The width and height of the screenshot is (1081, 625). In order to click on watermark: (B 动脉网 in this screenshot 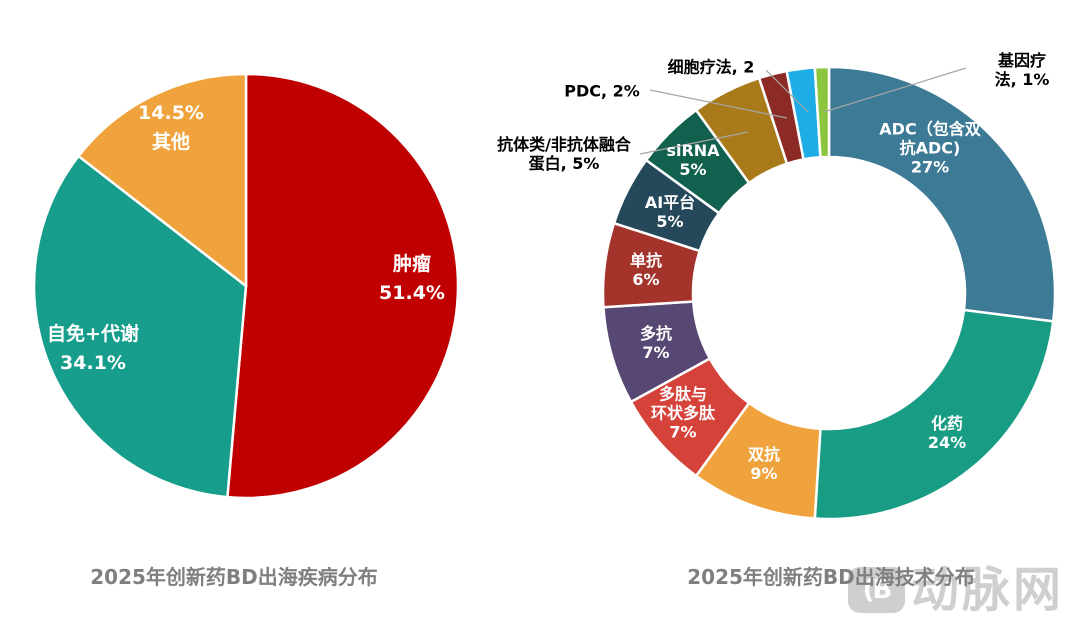, I will do `click(956, 590)`.